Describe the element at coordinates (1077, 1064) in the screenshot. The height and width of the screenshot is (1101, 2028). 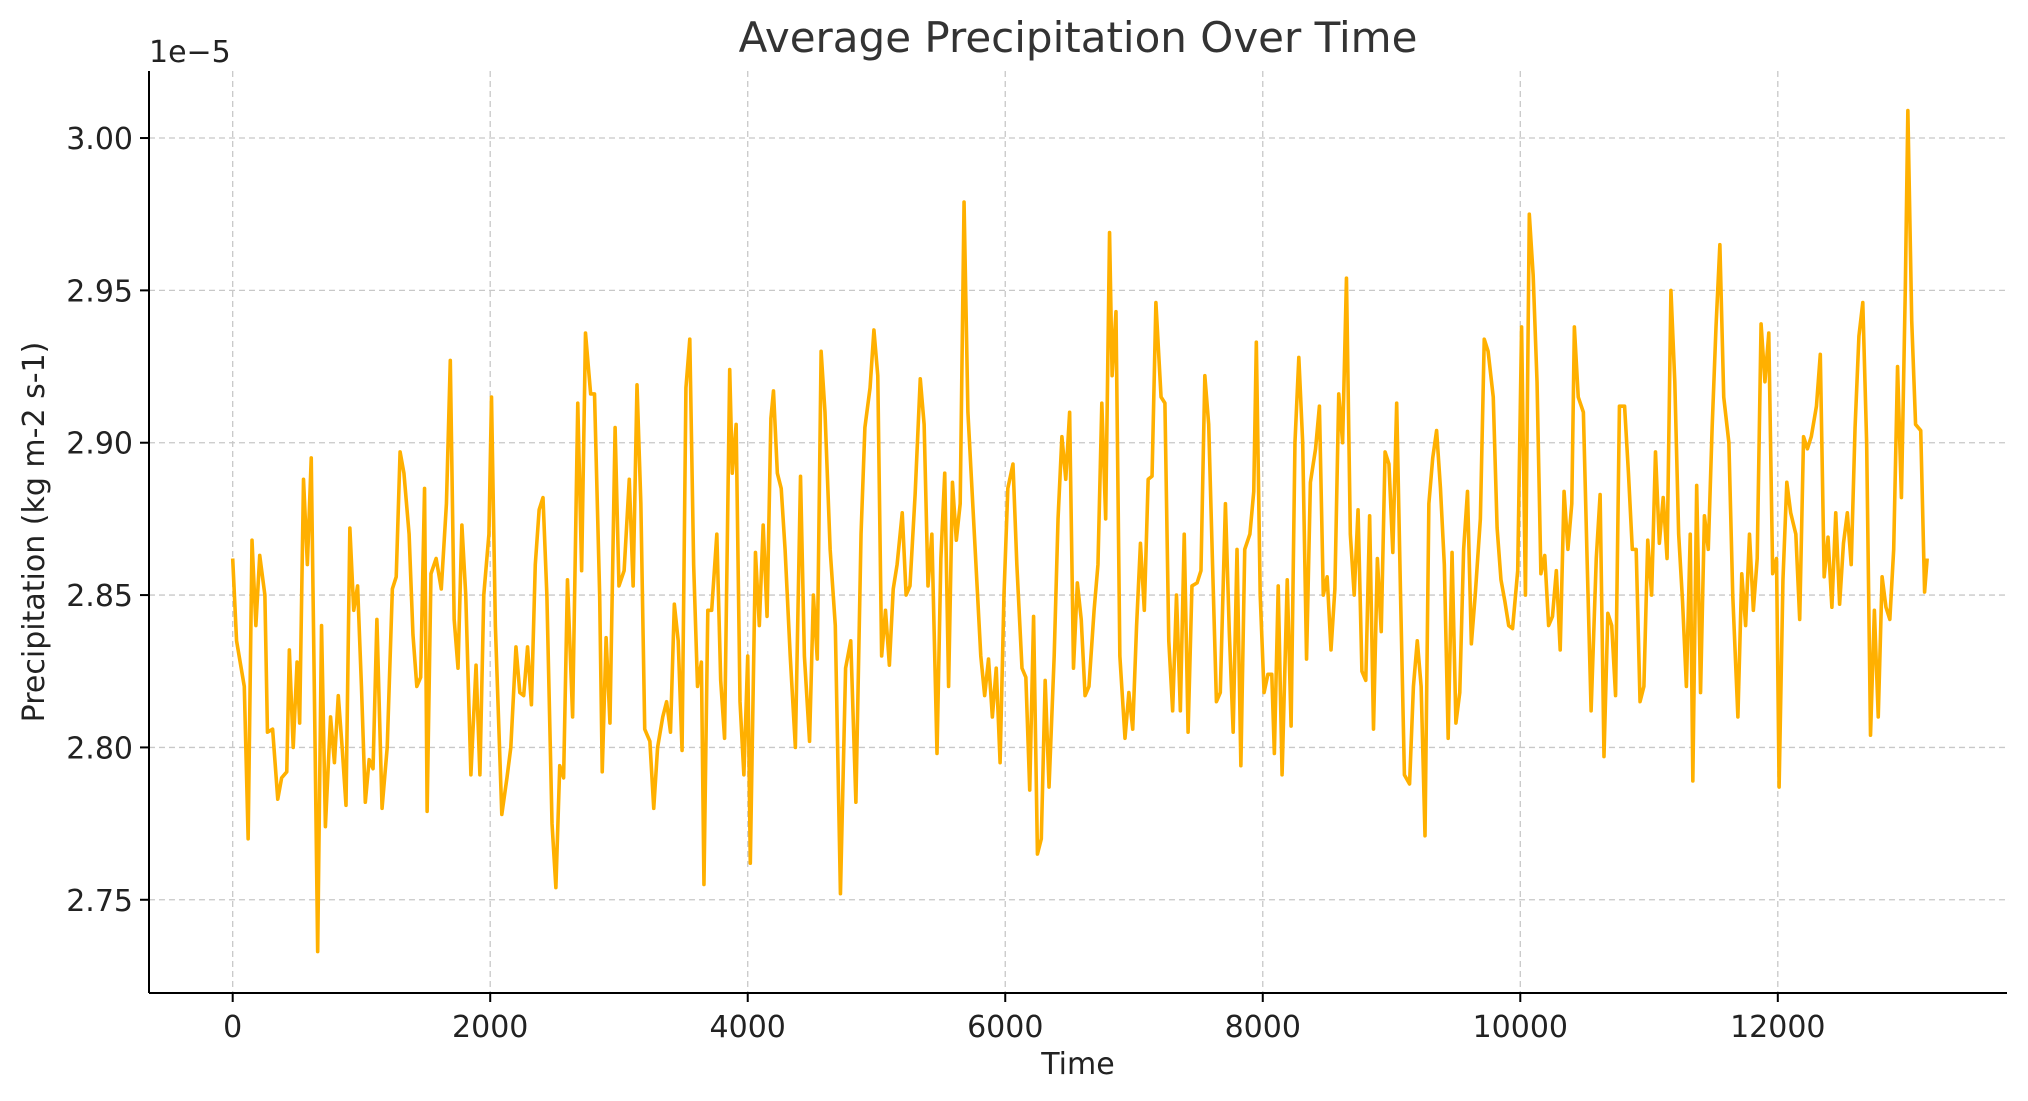
I see `x-axis-label: Time` at that location.